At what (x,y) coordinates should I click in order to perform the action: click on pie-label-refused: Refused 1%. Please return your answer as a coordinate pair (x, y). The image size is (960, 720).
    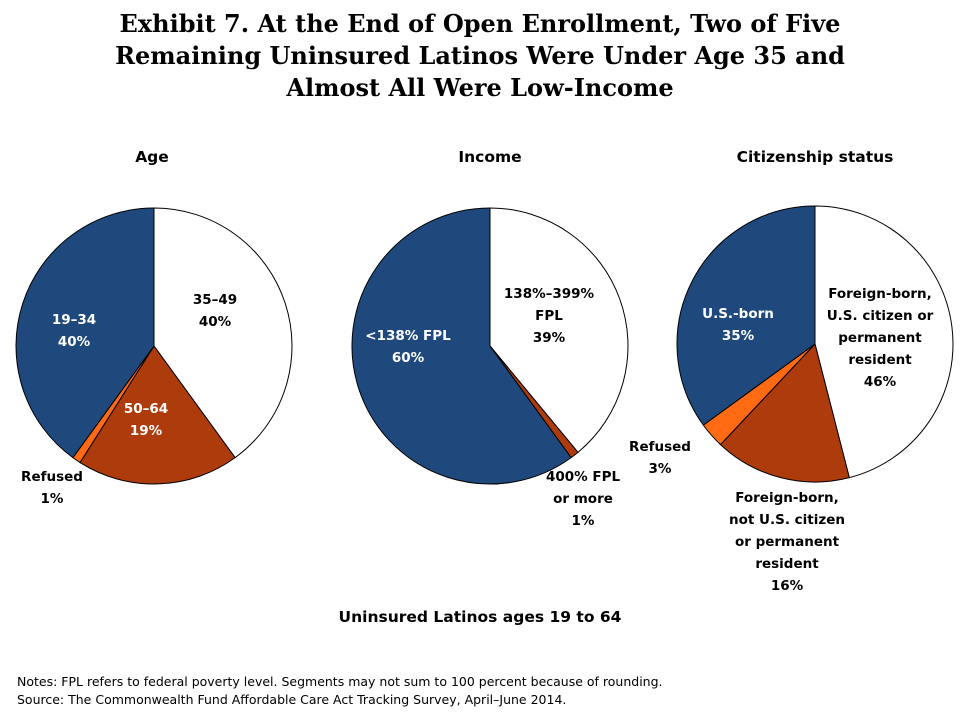
    Looking at the image, I should click on (52, 488).